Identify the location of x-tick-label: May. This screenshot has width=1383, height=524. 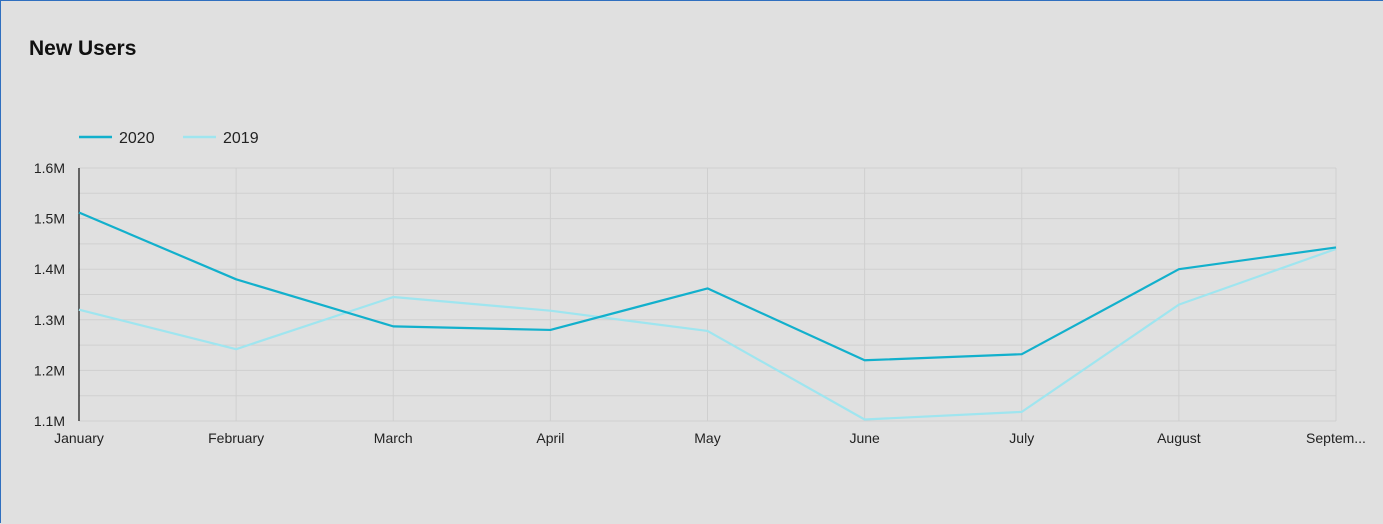
(707, 438).